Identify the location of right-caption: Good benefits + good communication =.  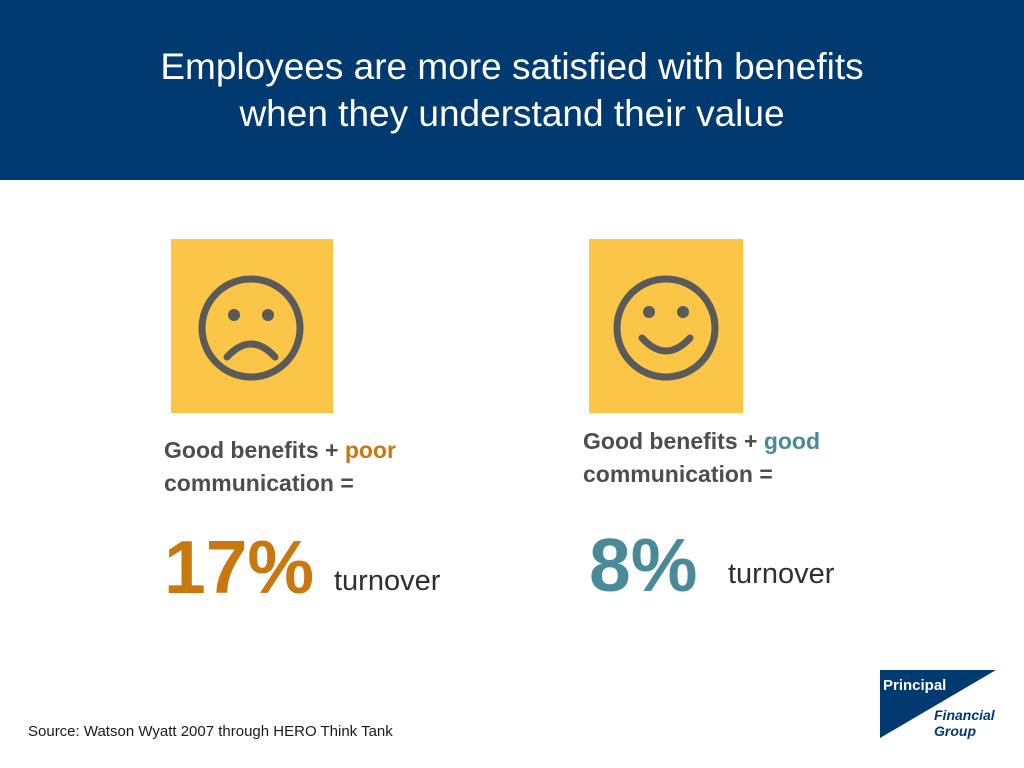
(701, 458).